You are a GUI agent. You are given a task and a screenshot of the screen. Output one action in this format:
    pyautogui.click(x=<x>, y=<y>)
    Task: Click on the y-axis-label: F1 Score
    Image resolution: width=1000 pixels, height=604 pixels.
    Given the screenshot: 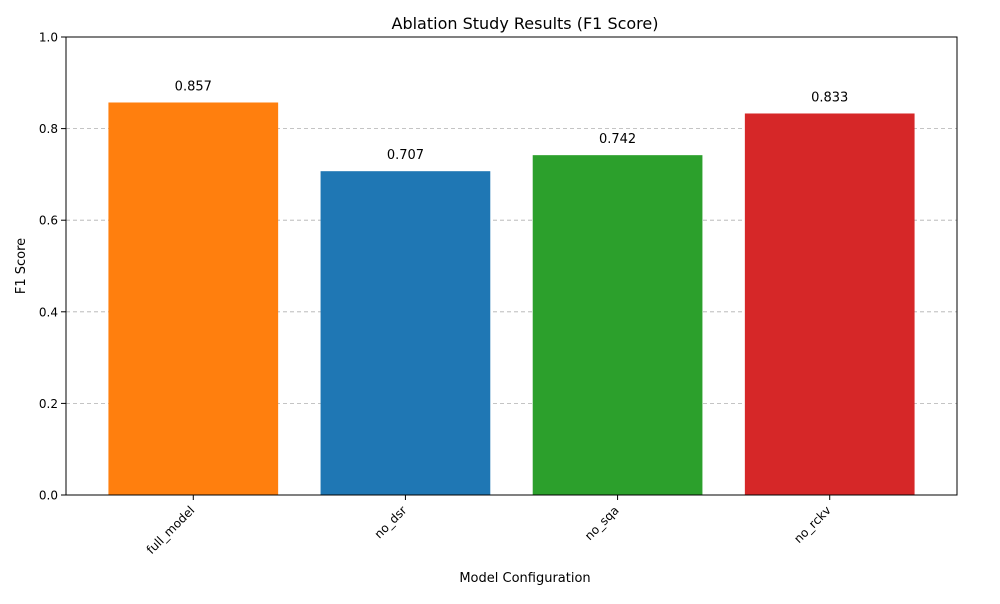 What is the action you would take?
    pyautogui.click(x=21, y=266)
    